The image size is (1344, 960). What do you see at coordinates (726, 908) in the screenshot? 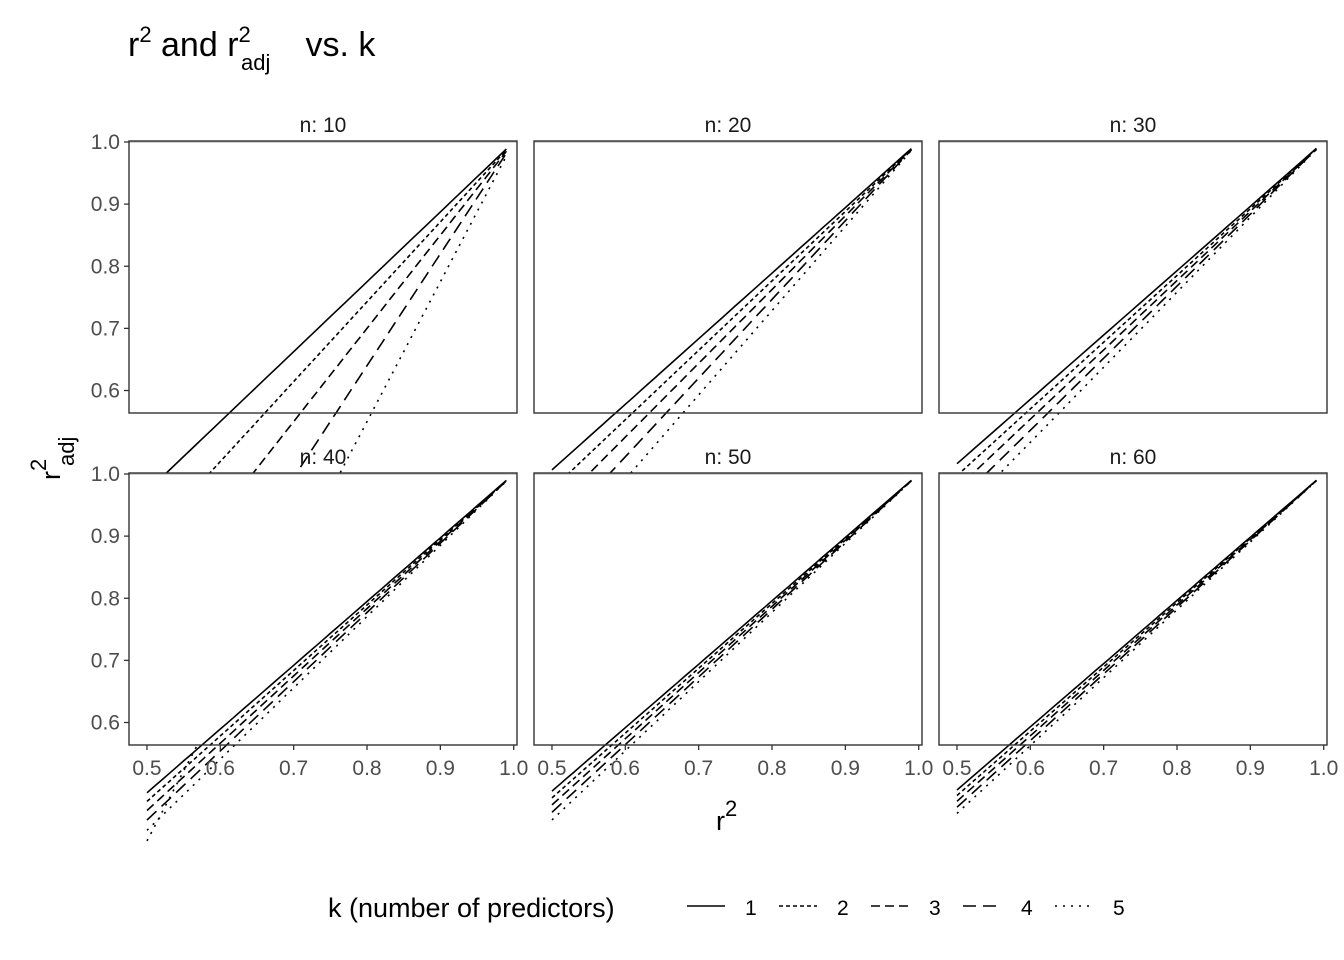
I see `legend: k (number of predictors) 1 2 3 4 5` at bounding box center [726, 908].